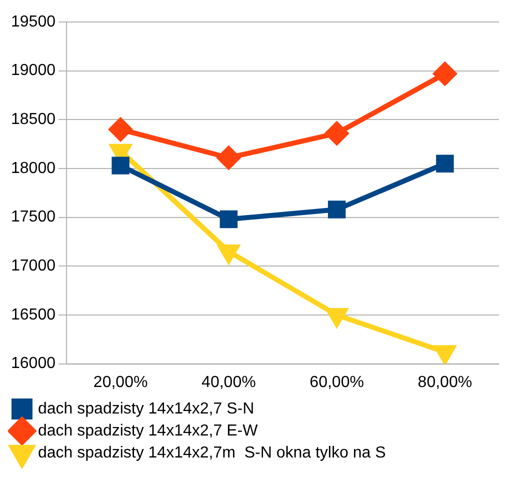  Describe the element at coordinates (33, 315) in the screenshot. I see `y-tick-label: 16500` at that location.